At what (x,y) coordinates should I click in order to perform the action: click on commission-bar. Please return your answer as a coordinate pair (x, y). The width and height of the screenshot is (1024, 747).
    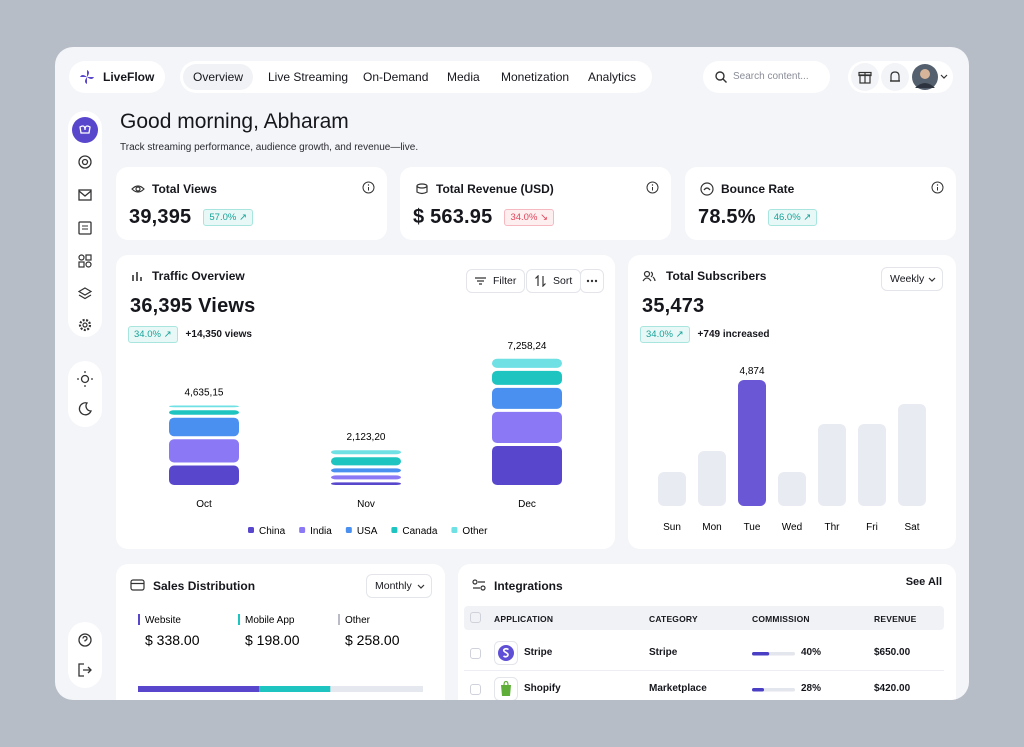
    Looking at the image, I should click on (761, 654).